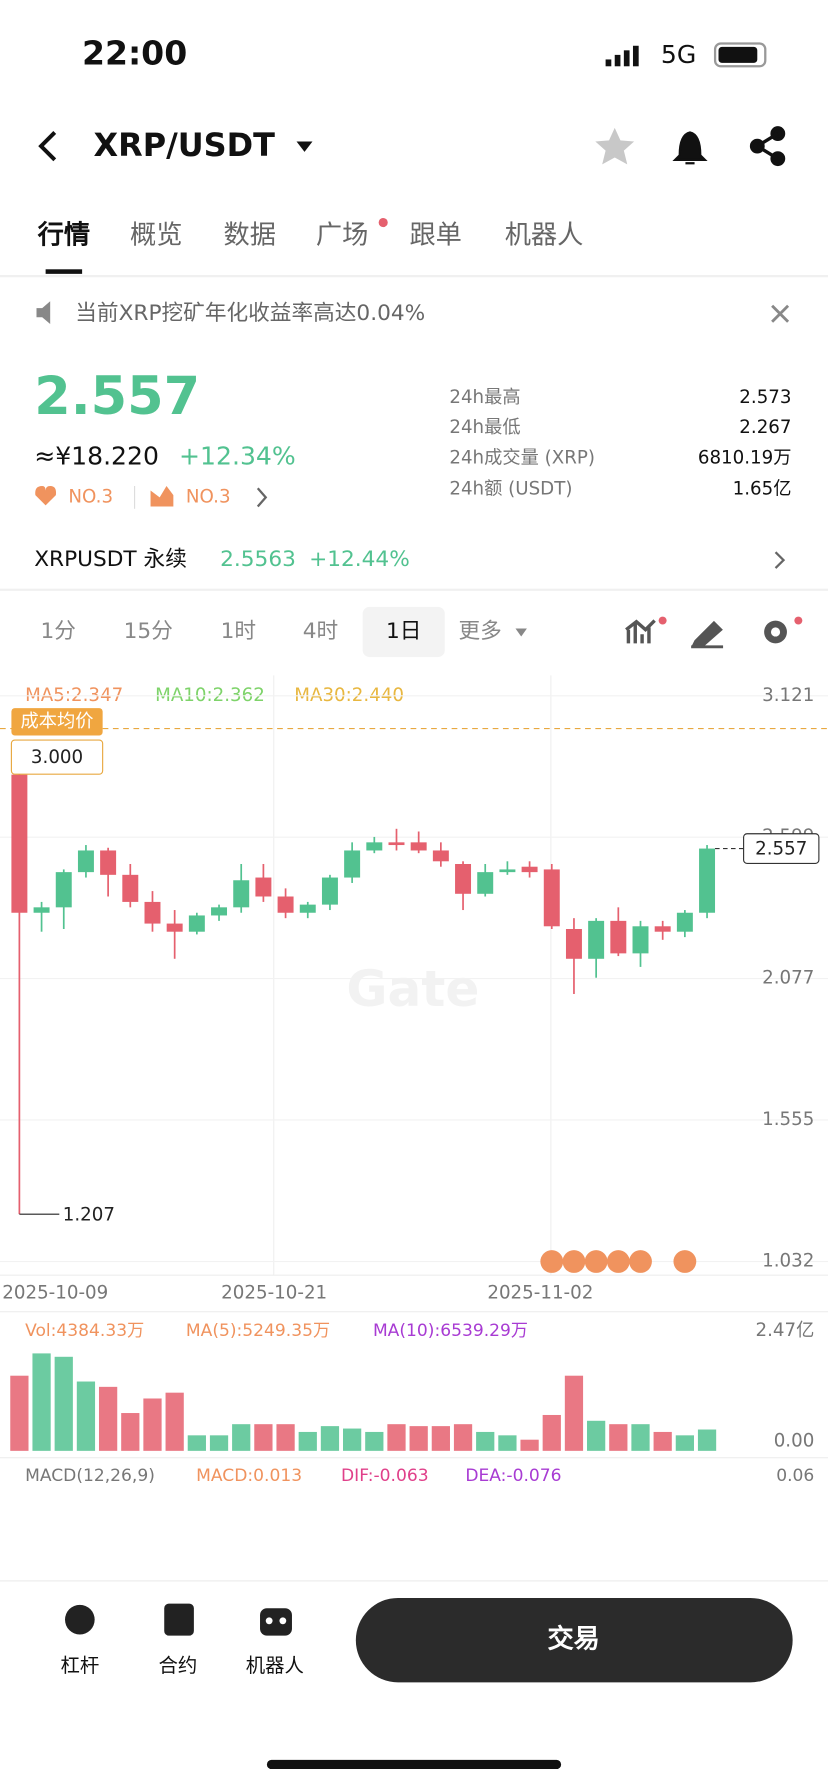 Image resolution: width=828 pixels, height=1792 pixels. What do you see at coordinates (479, 631) in the screenshot?
I see `interval: 更多` at bounding box center [479, 631].